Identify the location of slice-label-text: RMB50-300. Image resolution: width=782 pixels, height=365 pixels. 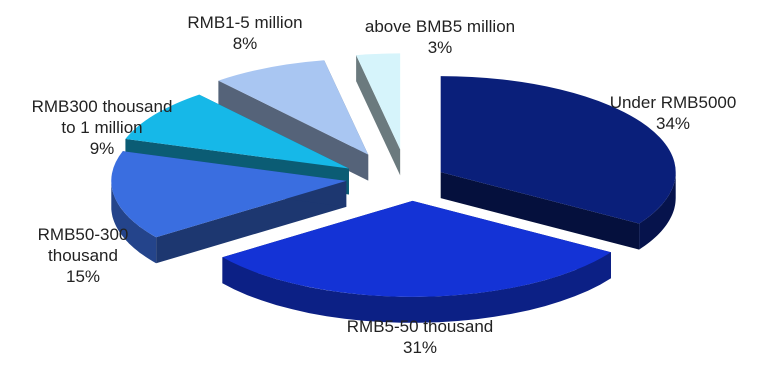
(83, 234).